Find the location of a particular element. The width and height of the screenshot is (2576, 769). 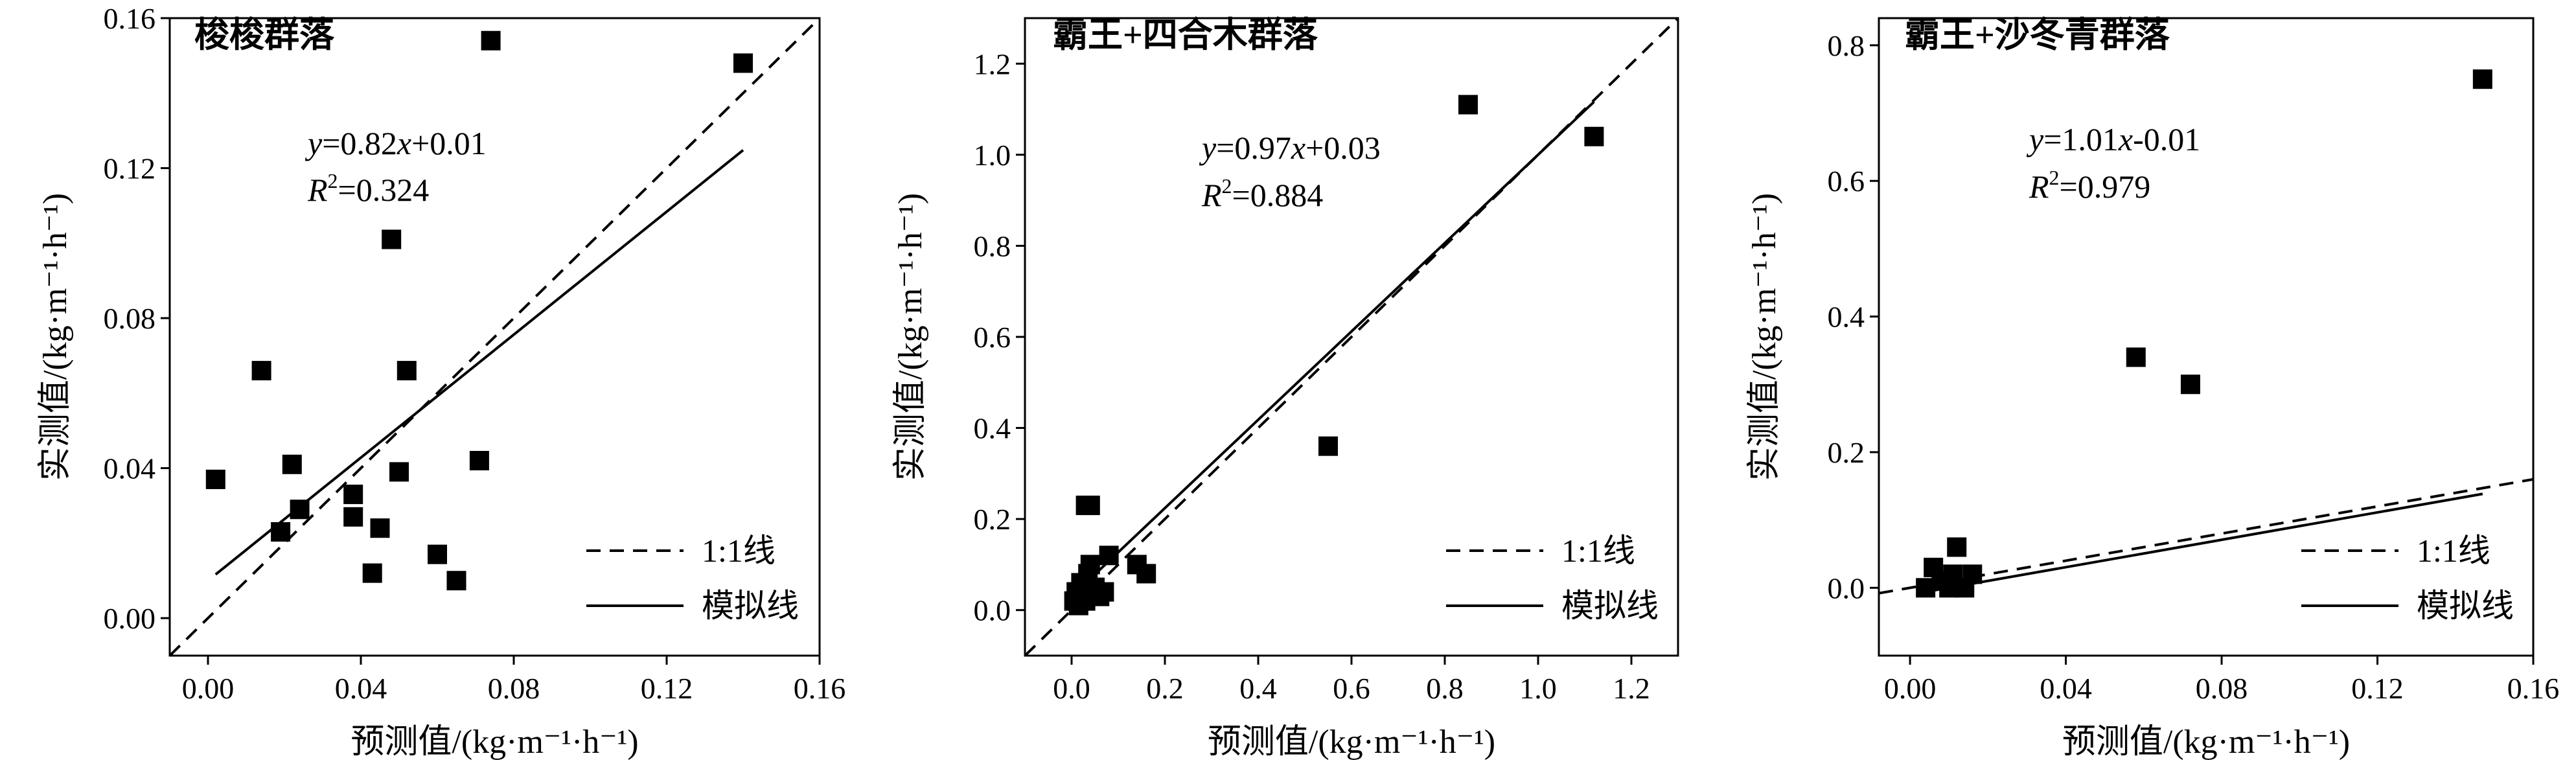

x-tick-label: 0.6 is located at coordinates (1352, 688).